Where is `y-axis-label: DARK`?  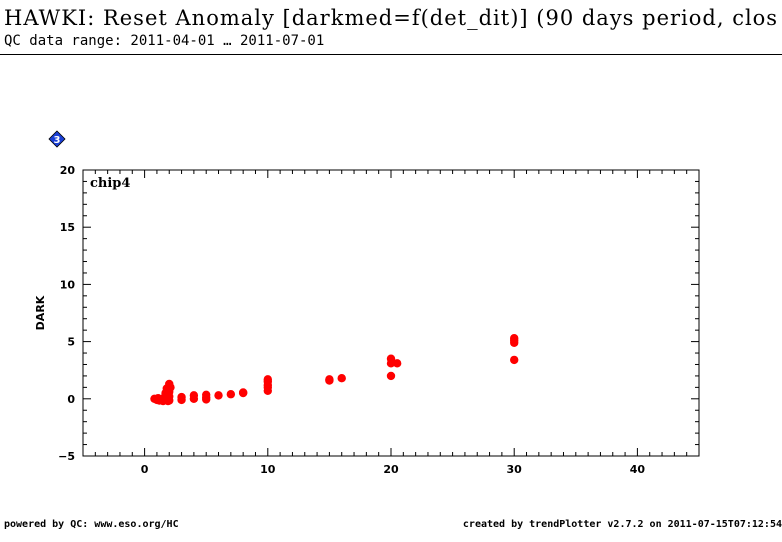 y-axis-label: DARK is located at coordinates (40, 312).